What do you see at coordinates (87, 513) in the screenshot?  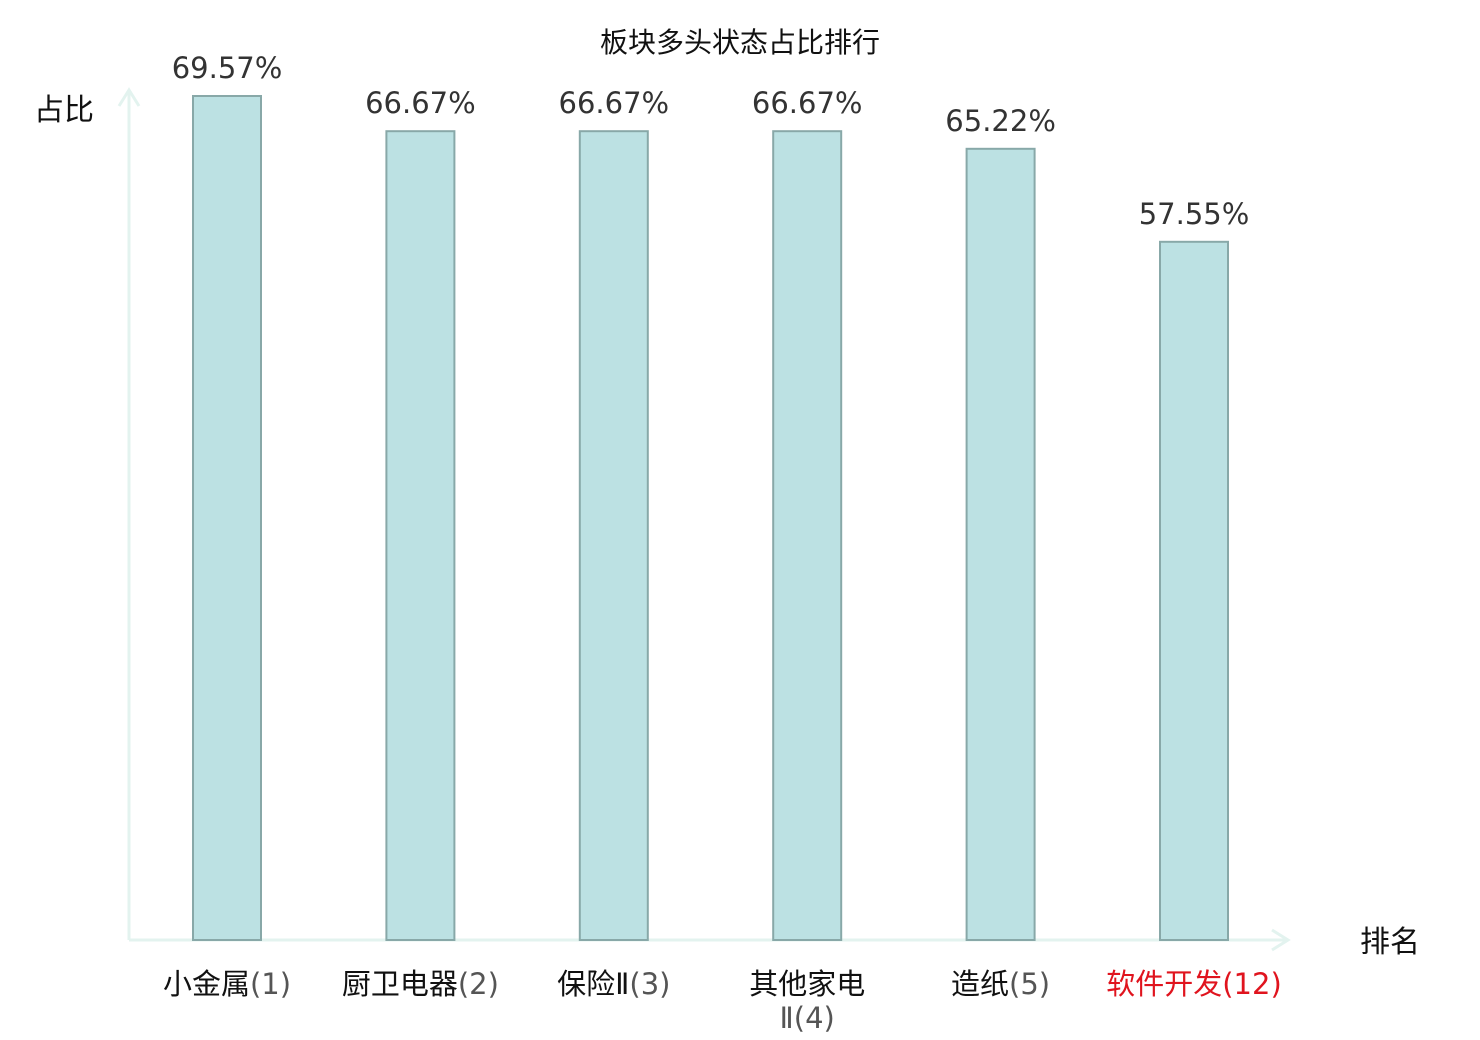 I see `y-axis: 占比` at bounding box center [87, 513].